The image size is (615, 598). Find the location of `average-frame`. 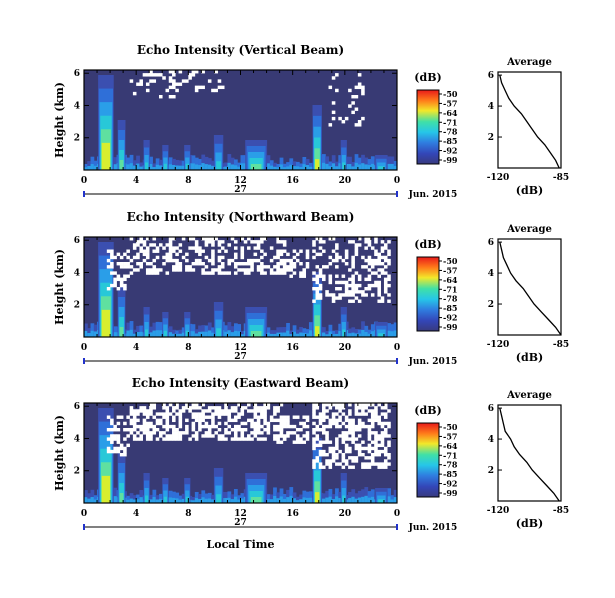

average-frame is located at coordinates (529, 287).